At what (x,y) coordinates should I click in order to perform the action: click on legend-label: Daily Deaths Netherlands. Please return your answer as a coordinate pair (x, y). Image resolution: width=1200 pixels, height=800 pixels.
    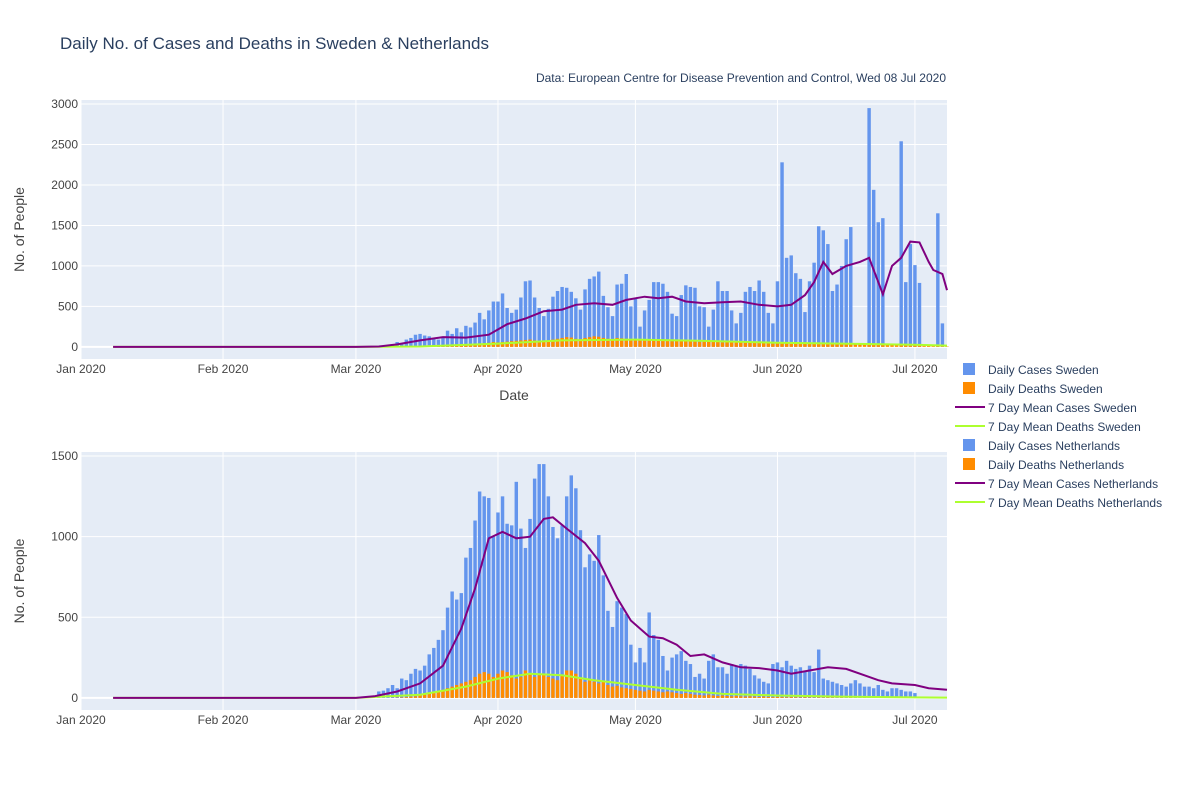
    Looking at the image, I should click on (1056, 464).